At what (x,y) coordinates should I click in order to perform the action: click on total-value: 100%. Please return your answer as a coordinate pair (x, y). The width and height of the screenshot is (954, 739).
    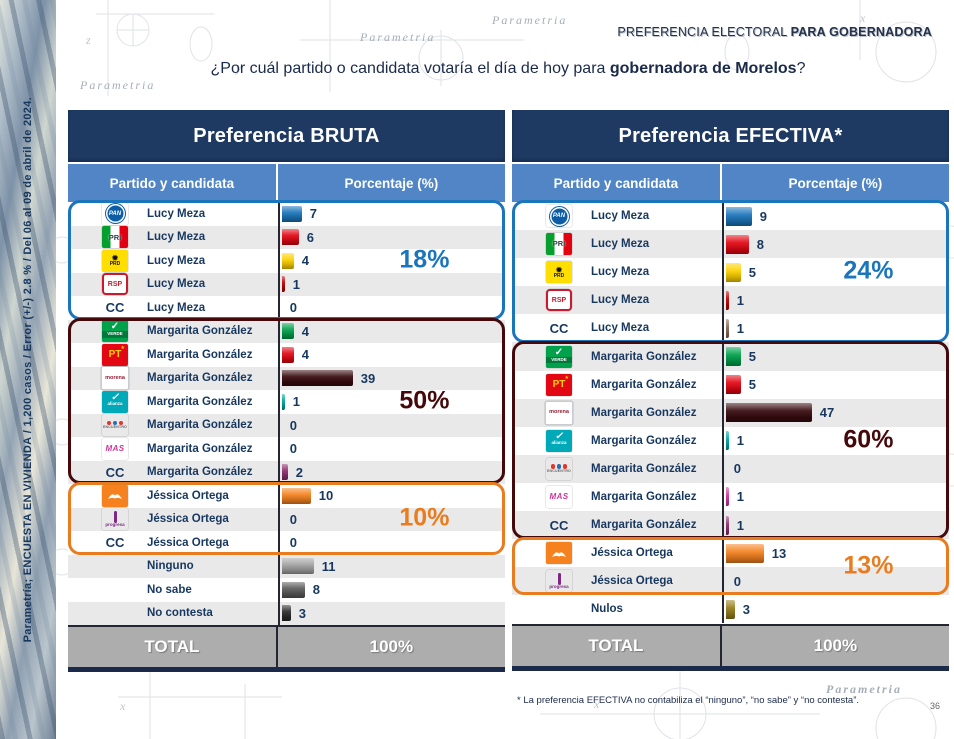
    Looking at the image, I should click on (835, 645).